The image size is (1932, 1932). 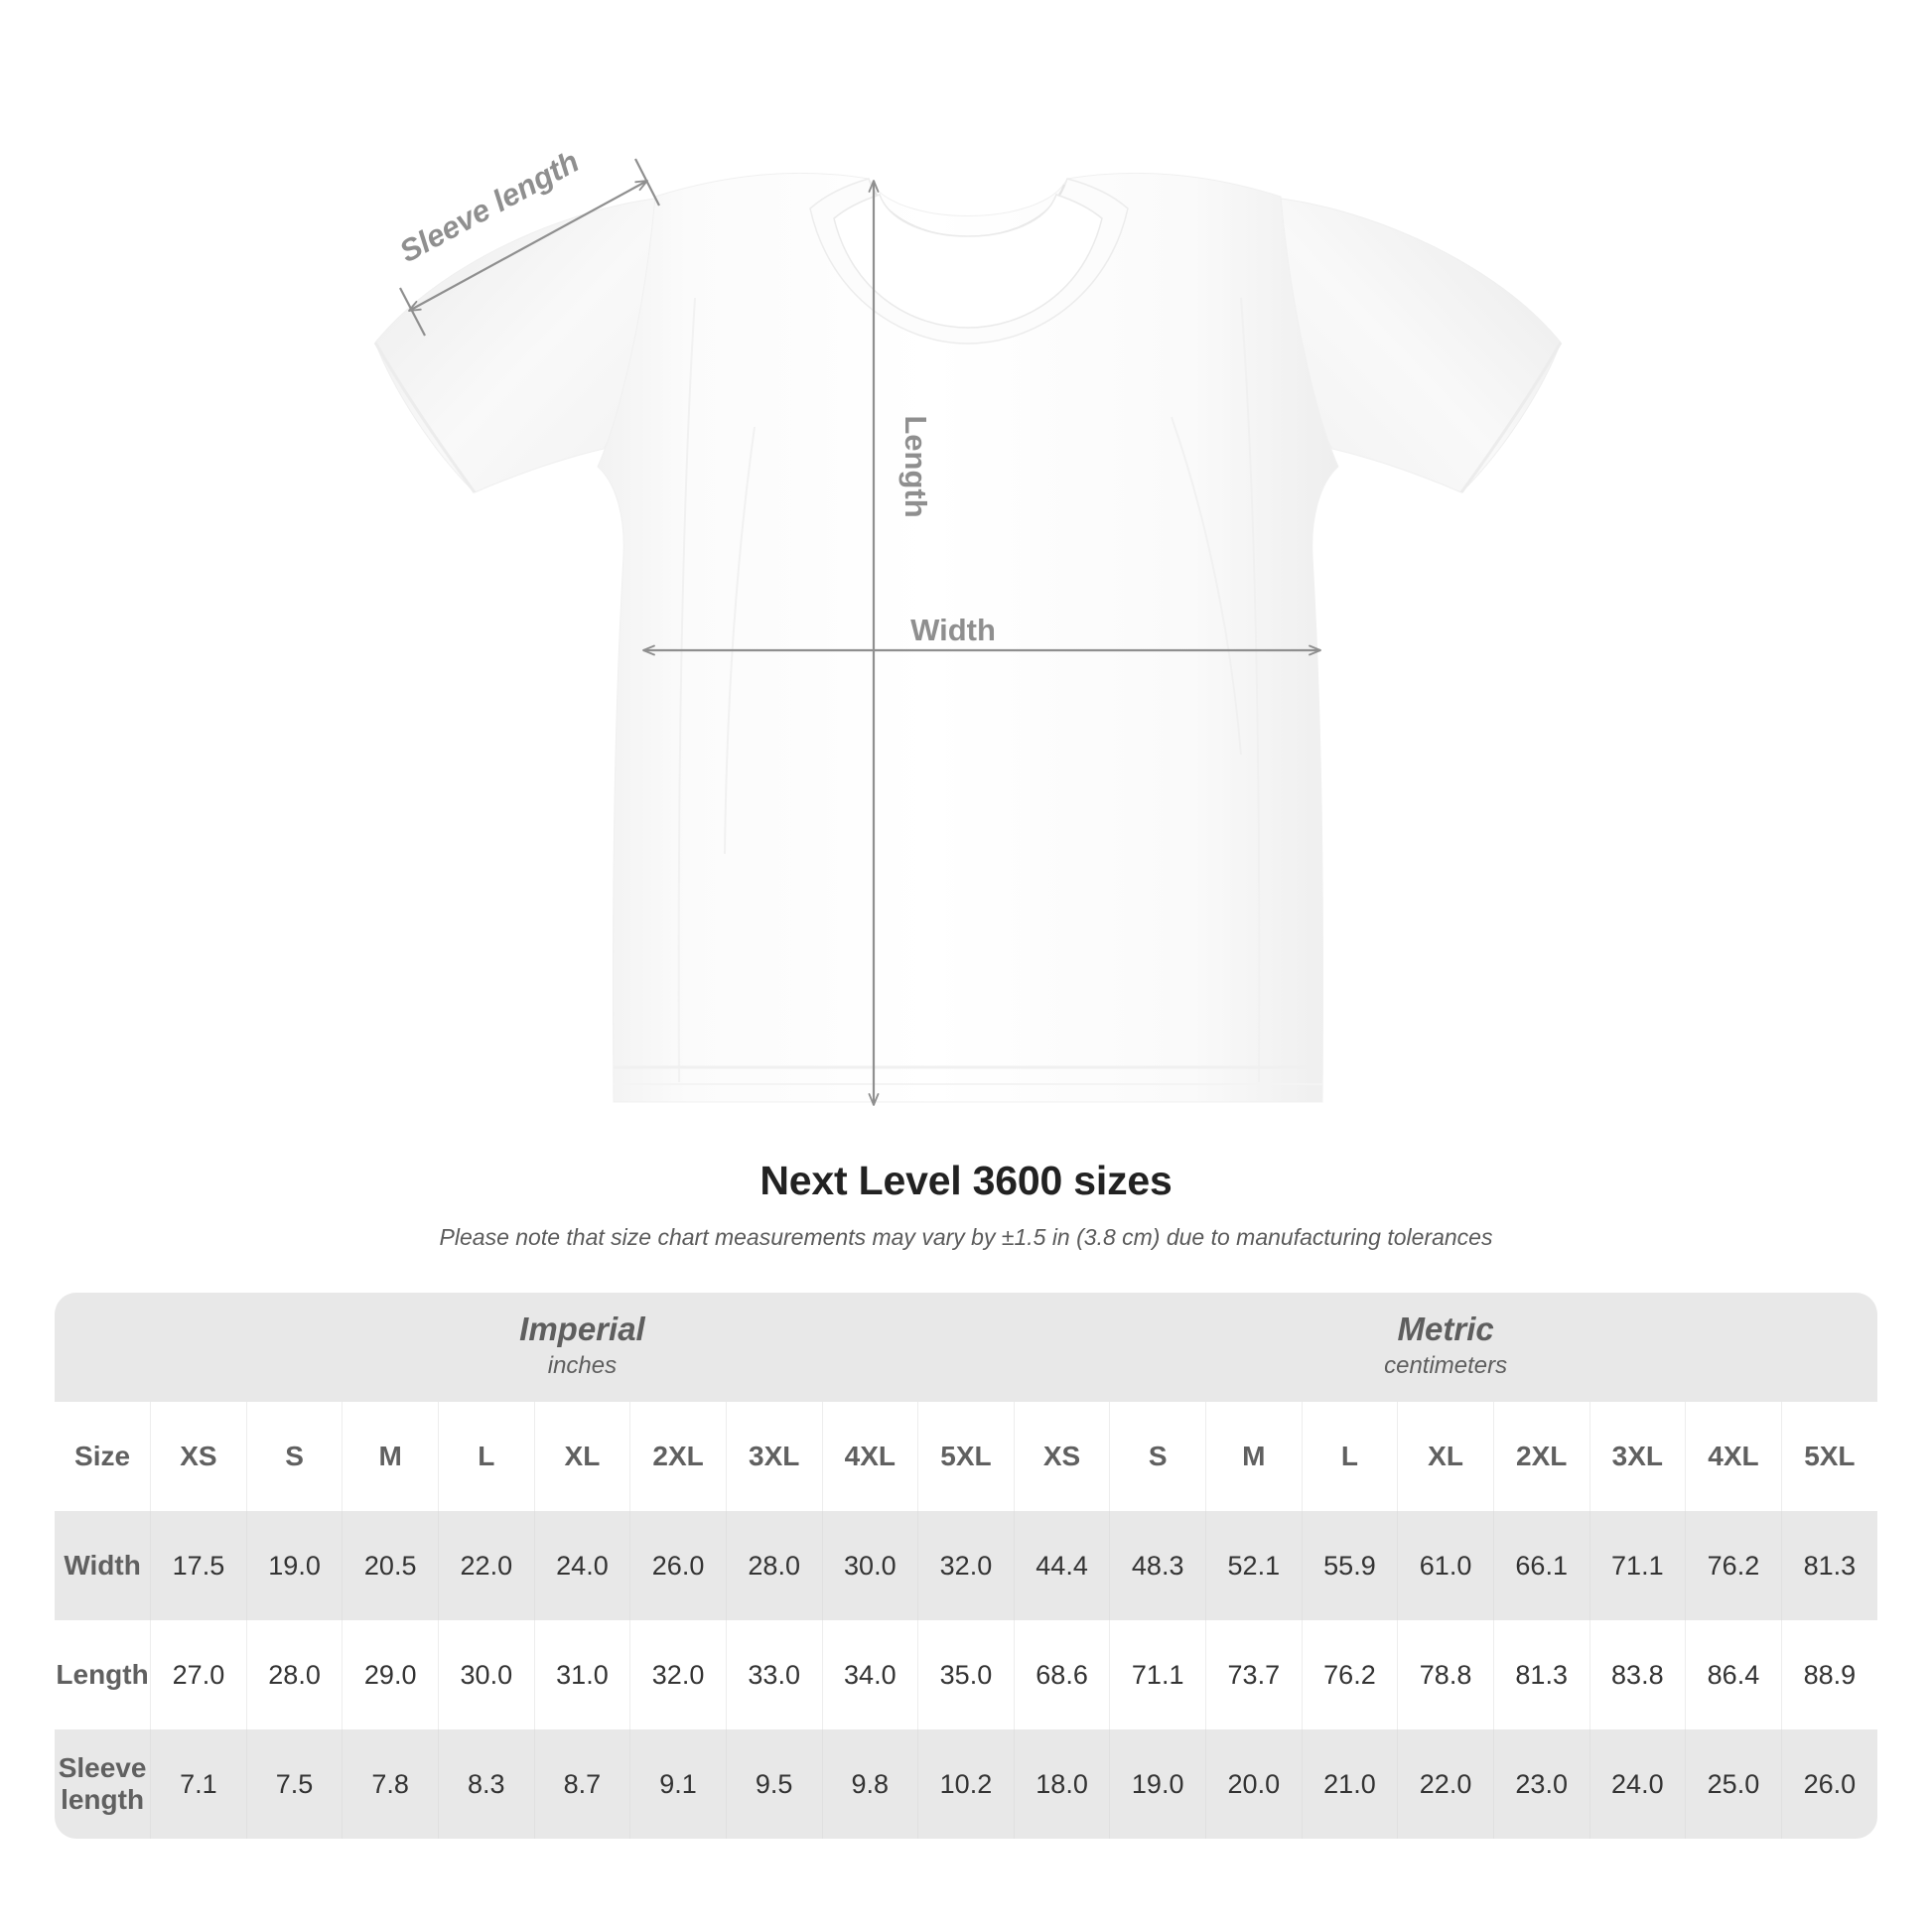 What do you see at coordinates (678, 1784) in the screenshot?
I see `cell-sleeve-length-imperial-2xl: 9.1` at bounding box center [678, 1784].